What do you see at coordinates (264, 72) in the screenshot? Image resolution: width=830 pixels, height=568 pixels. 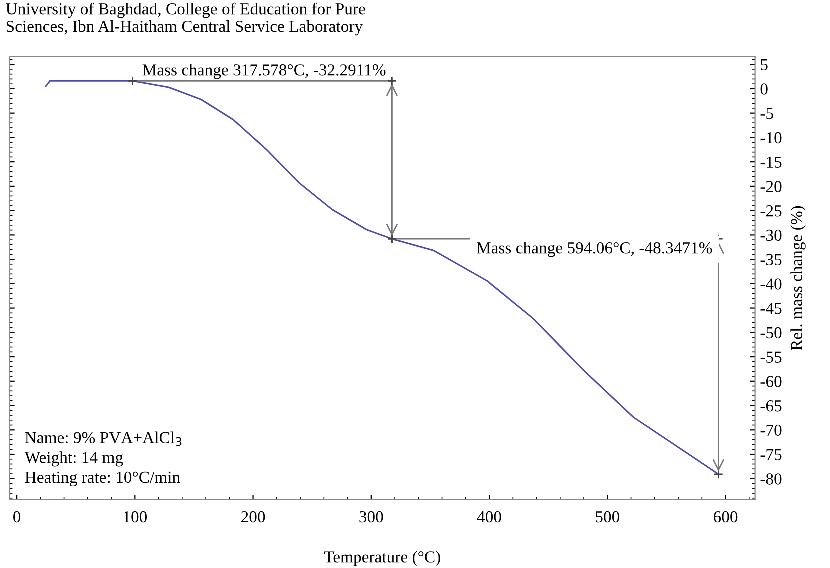 I see `annotation: Mass change 317.578°C, -32.2911%` at bounding box center [264, 72].